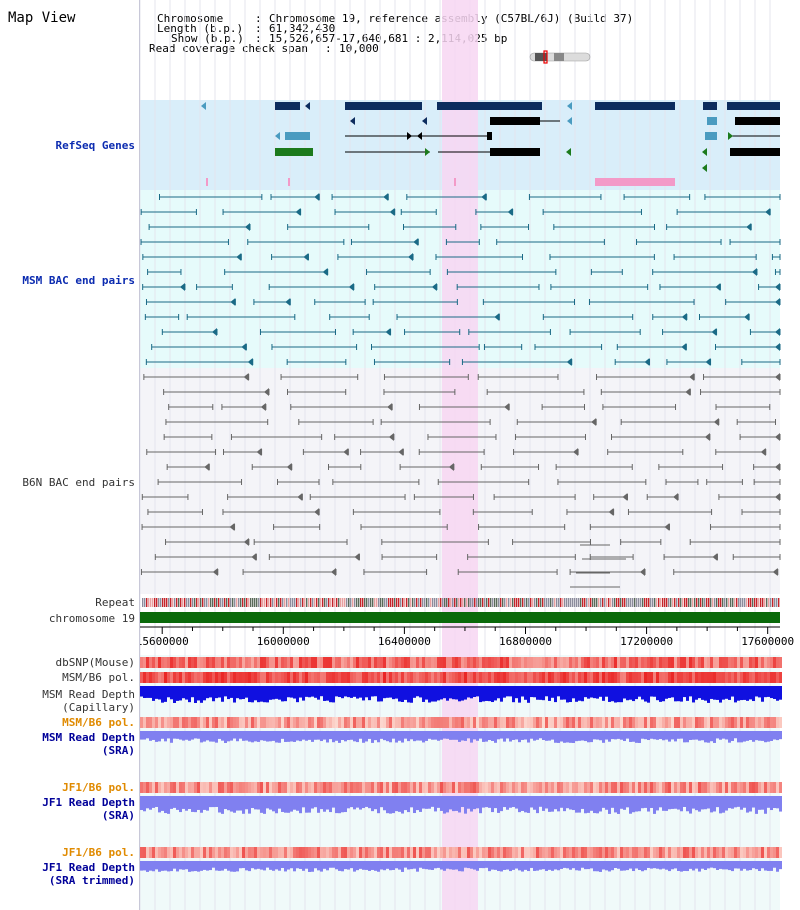 The height and width of the screenshot is (910, 800). What do you see at coordinates (42, 18) in the screenshot?
I see `page-title: Map View` at bounding box center [42, 18].